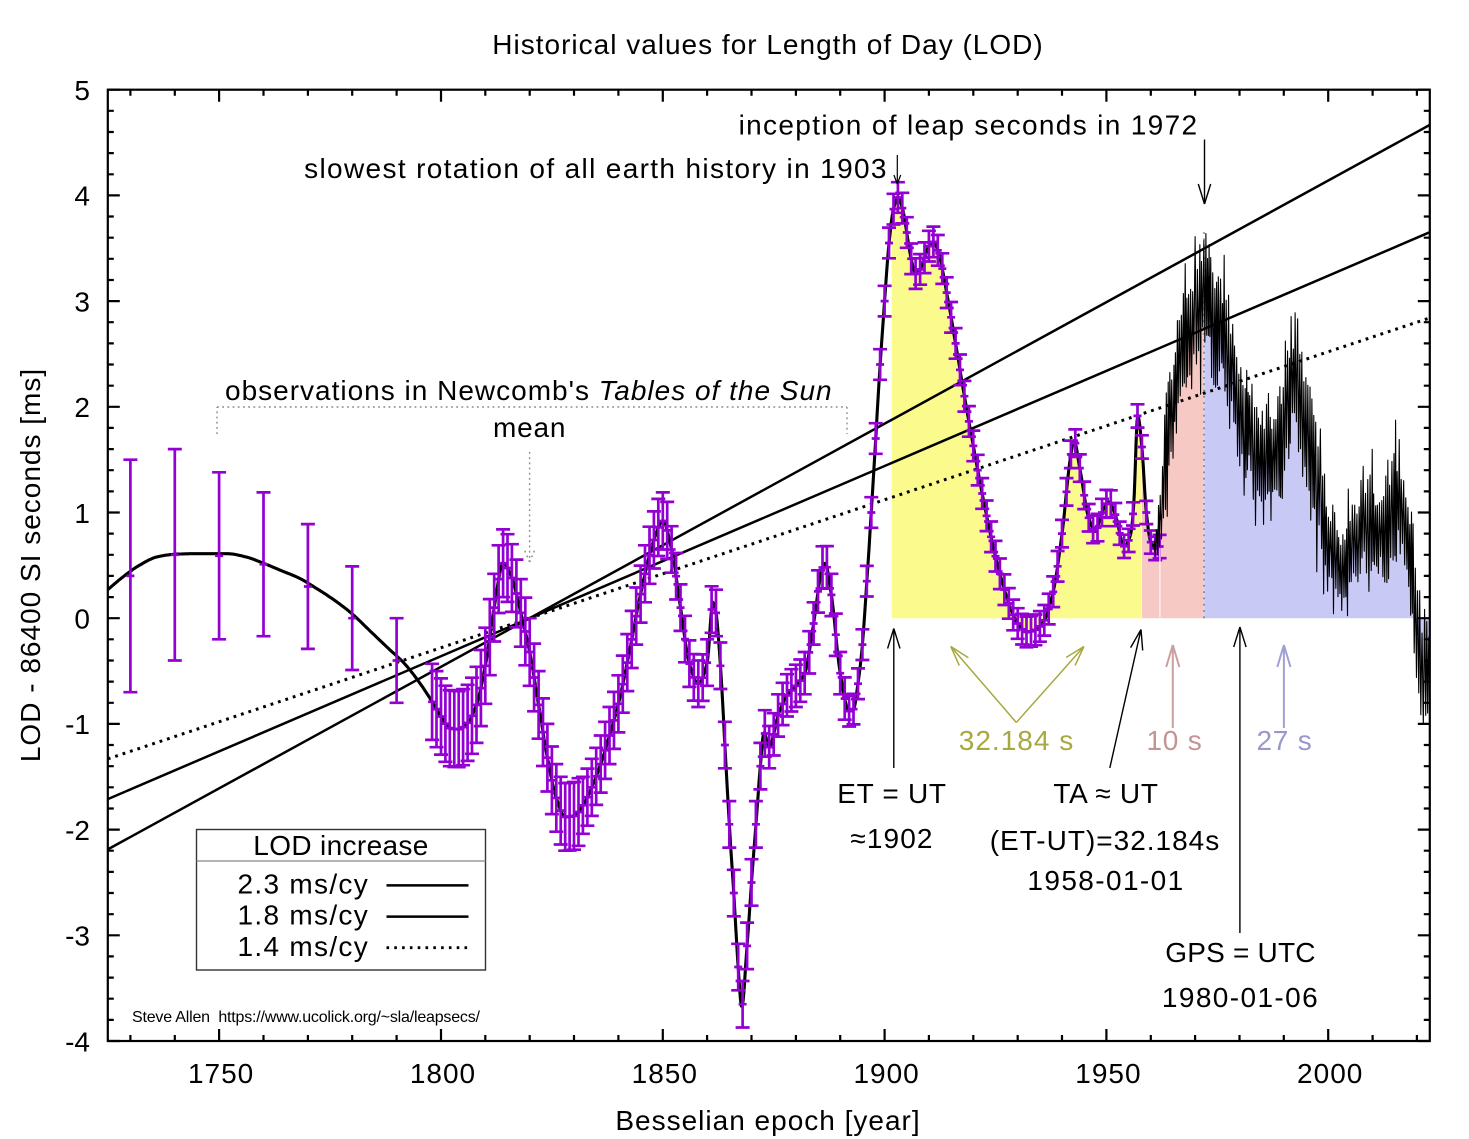 Image resolution: width=1469 pixels, height=1139 pixels. Describe the element at coordinates (82, 301) in the screenshot. I see `svg-text: 3` at that location.